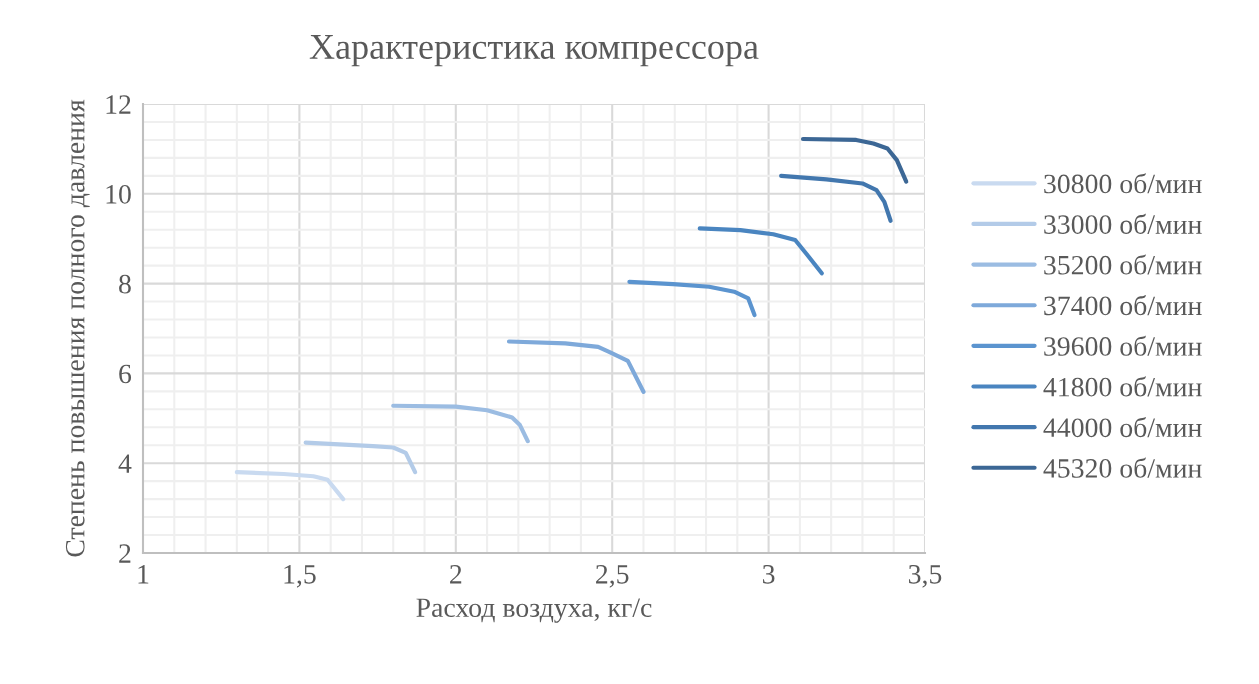 Image resolution: width=1259 pixels, height=684 pixels. Describe the element at coordinates (125, 284) in the screenshot. I see `y-tick-label: 8` at that location.